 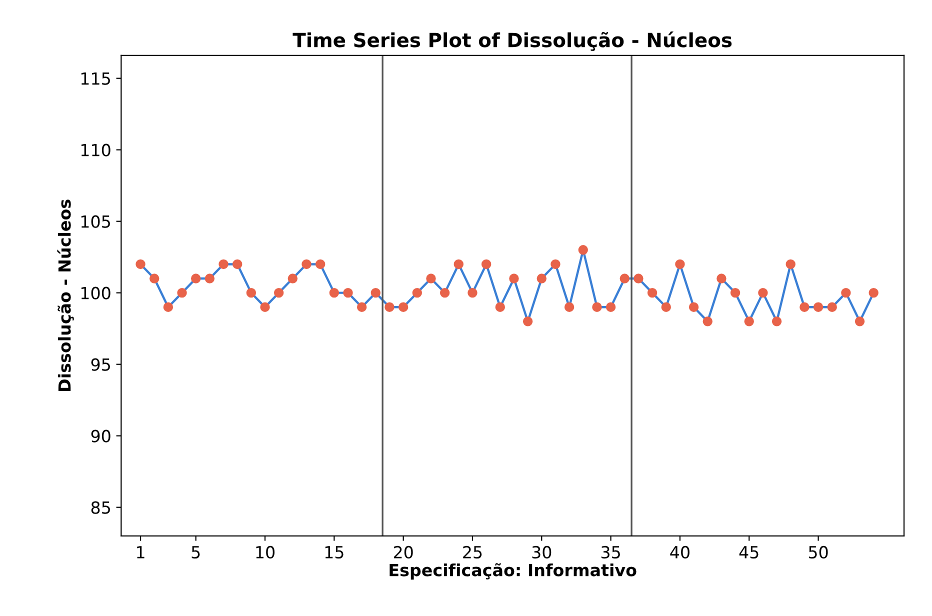 What do you see at coordinates (140, 552) in the screenshot?
I see `x-tick-label: 1` at bounding box center [140, 552].